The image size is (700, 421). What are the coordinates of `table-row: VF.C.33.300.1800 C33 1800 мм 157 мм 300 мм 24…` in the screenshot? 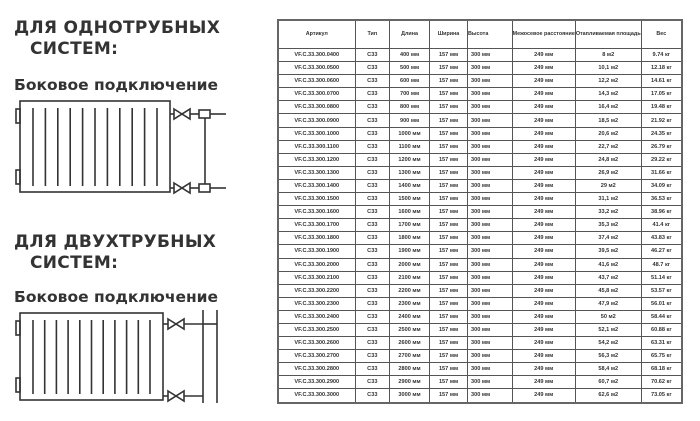 It's located at (480, 238).